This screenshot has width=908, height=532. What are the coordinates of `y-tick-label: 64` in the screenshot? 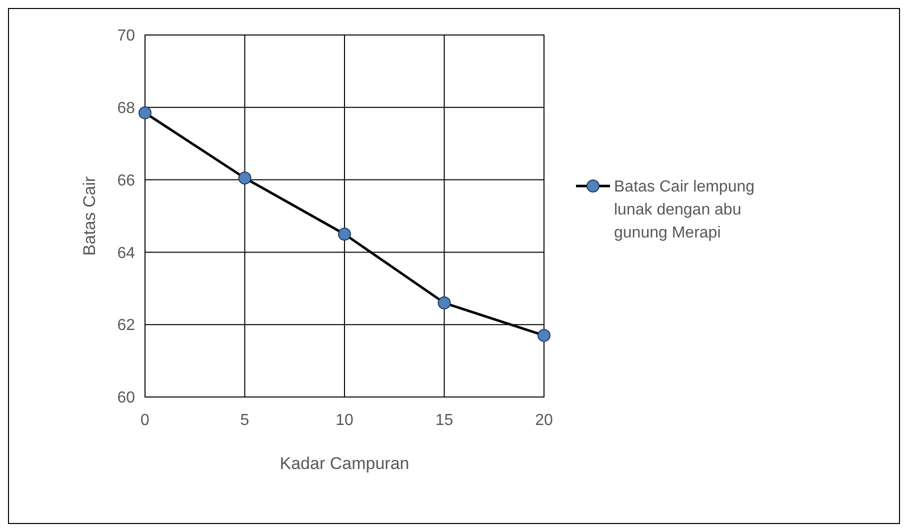 It's located at (126, 253).